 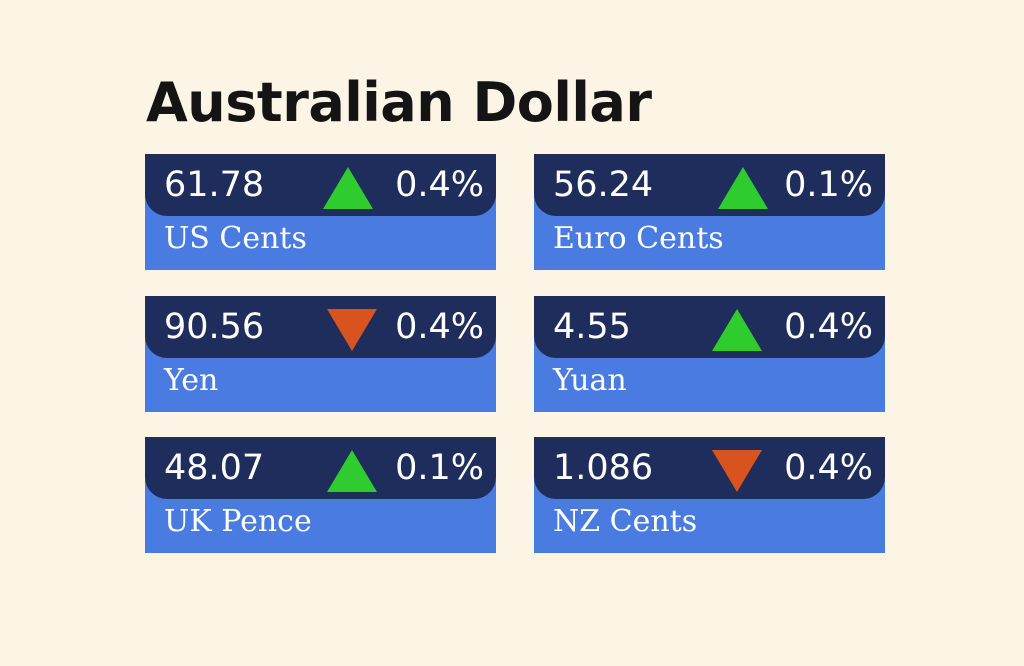 What do you see at coordinates (603, 185) in the screenshot?
I see `rate-value: 56.24` at bounding box center [603, 185].